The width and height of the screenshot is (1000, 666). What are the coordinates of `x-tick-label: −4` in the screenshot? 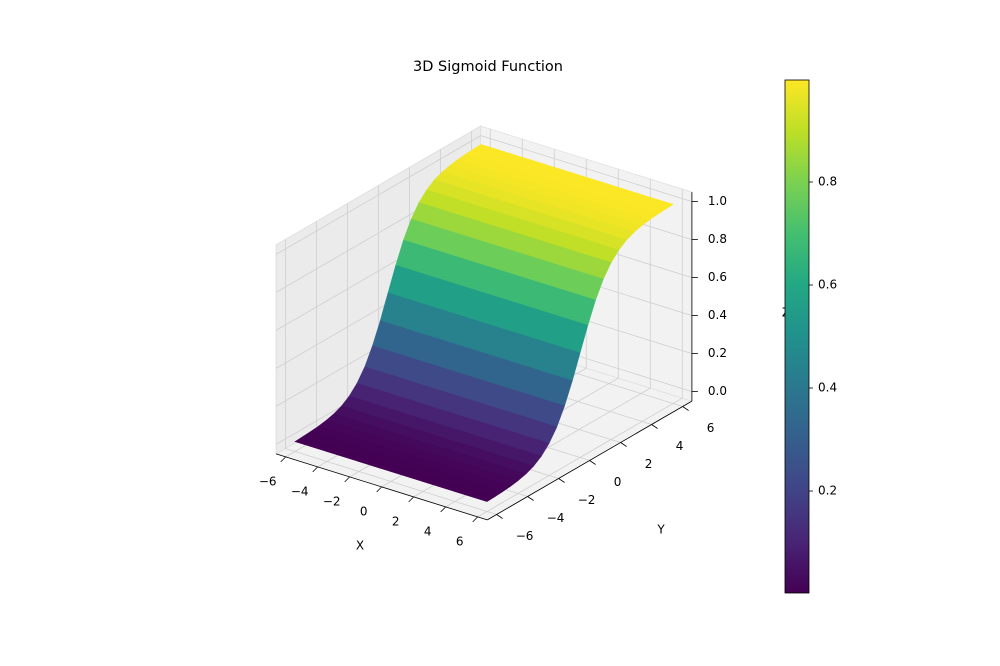 It's located at (300, 491).